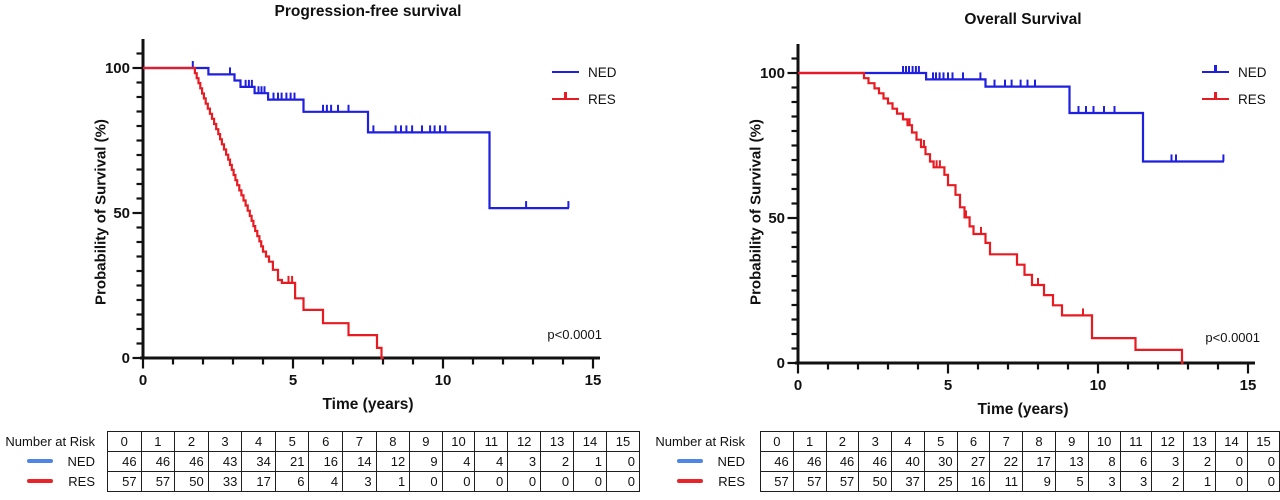 The height and width of the screenshot is (500, 1280). What do you see at coordinates (1071, 481) in the screenshot?
I see `risk-value-cell: 5` at bounding box center [1071, 481].